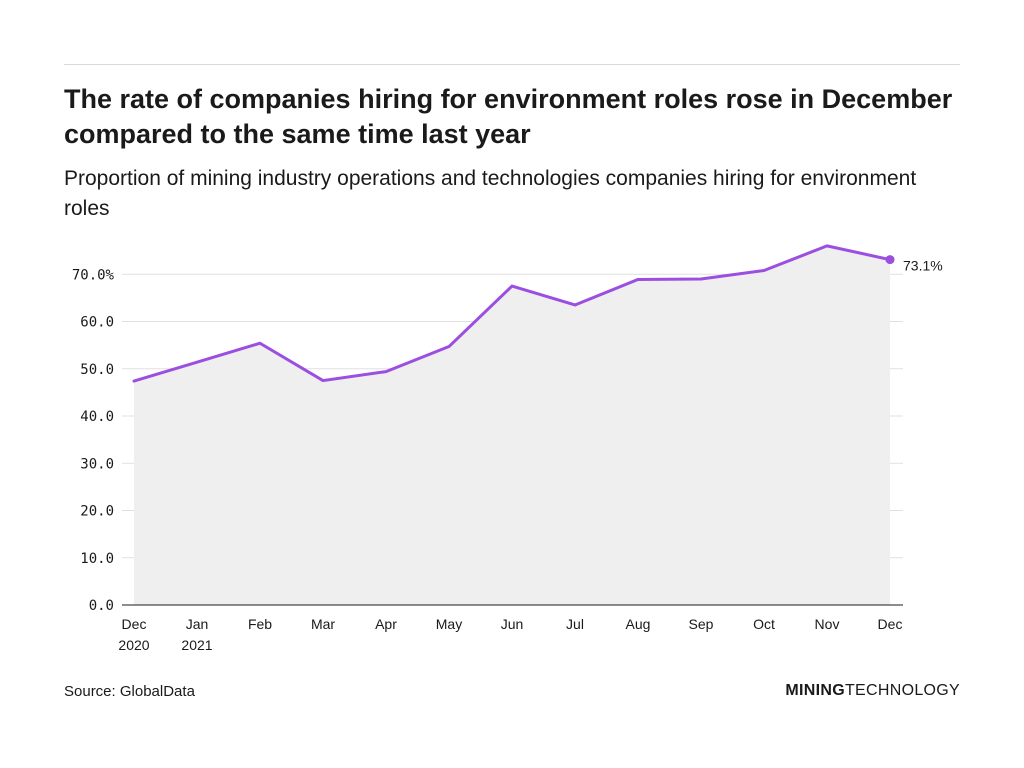 The height and width of the screenshot is (768, 1024). I want to click on y-tick-label: 20.0, so click(97, 512).